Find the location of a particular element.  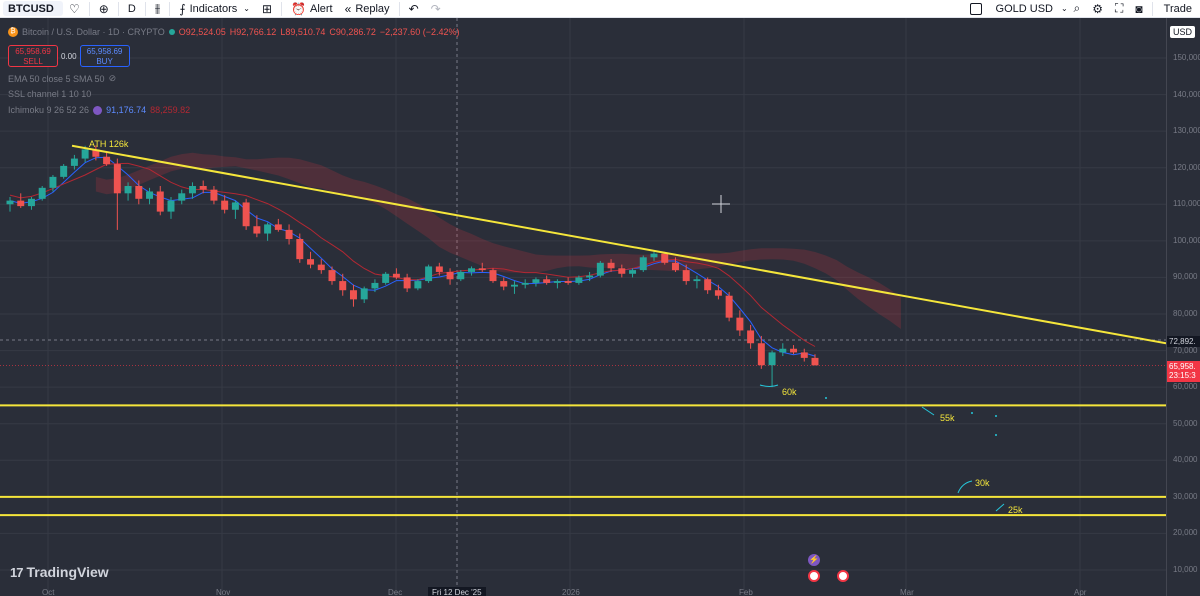

sell-label: SELL is located at coordinates (33, 61).